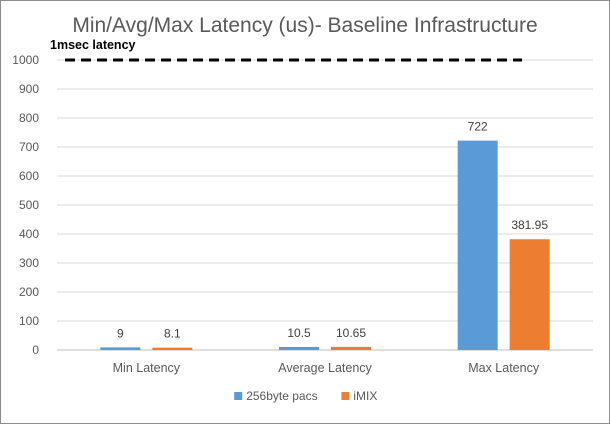 Image resolution: width=610 pixels, height=424 pixels. What do you see at coordinates (93, 45) in the screenshot?
I see `reference-line-label: 1msec latency` at bounding box center [93, 45].